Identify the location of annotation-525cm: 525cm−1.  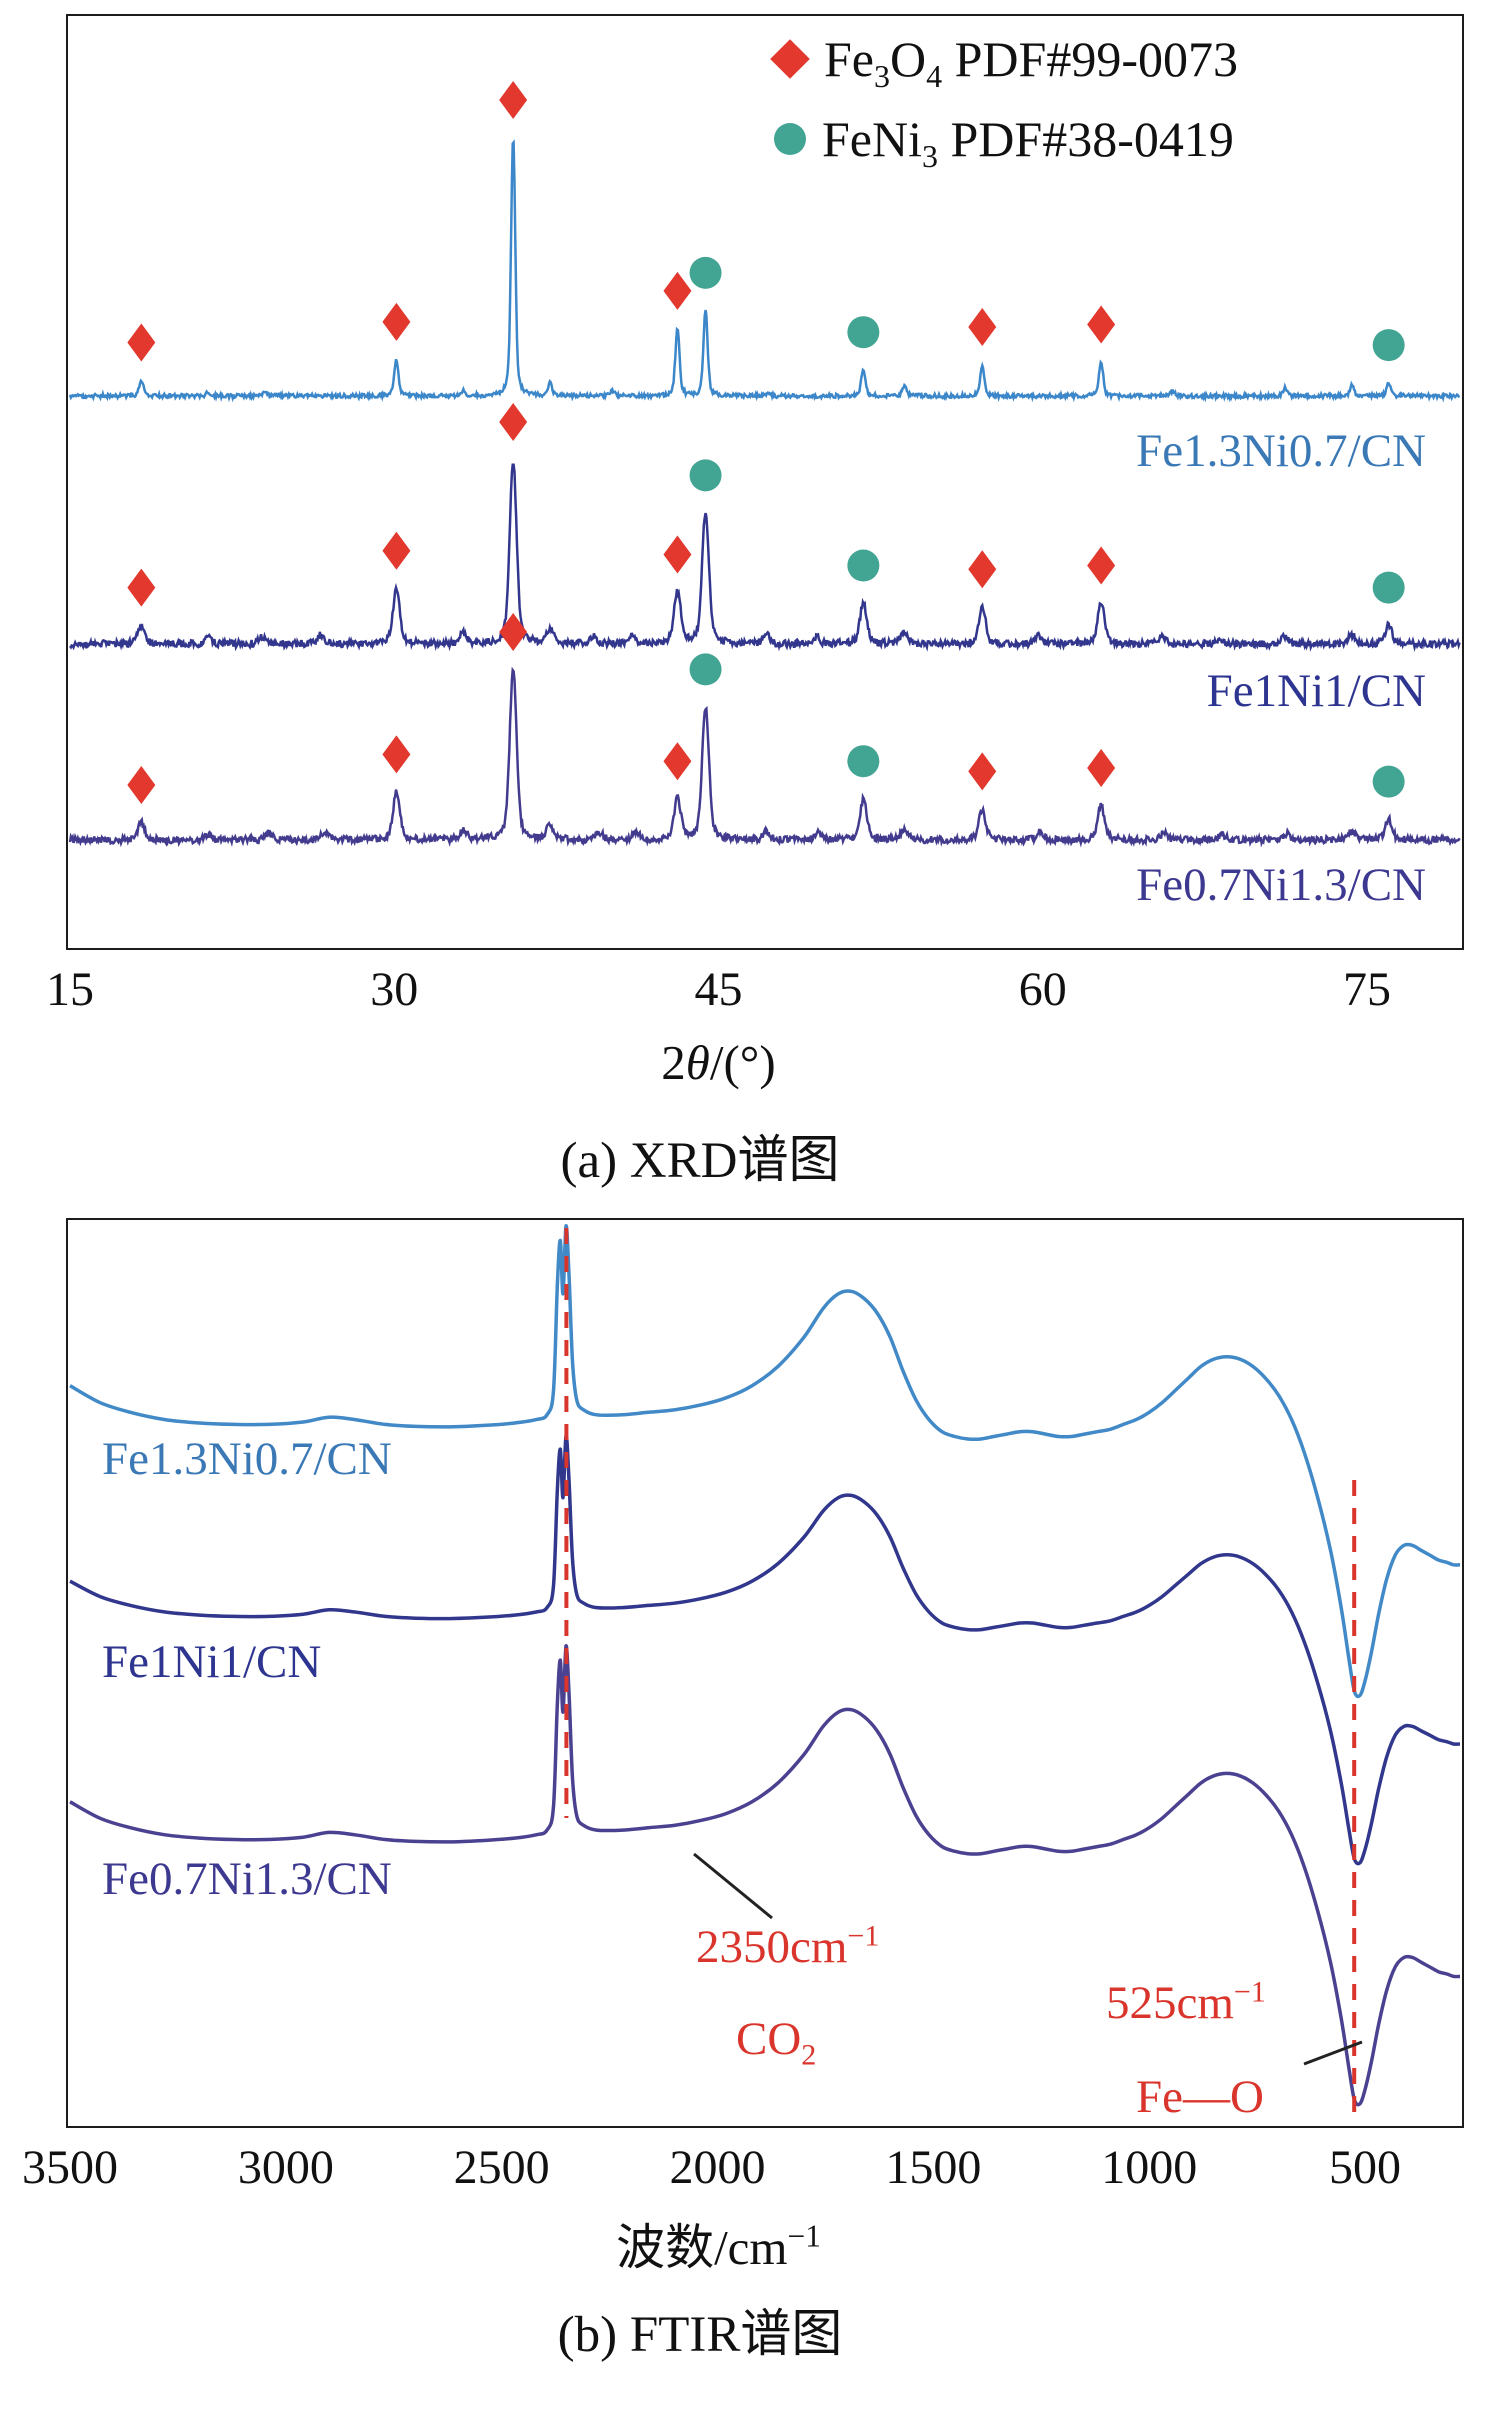
(1186, 2001).